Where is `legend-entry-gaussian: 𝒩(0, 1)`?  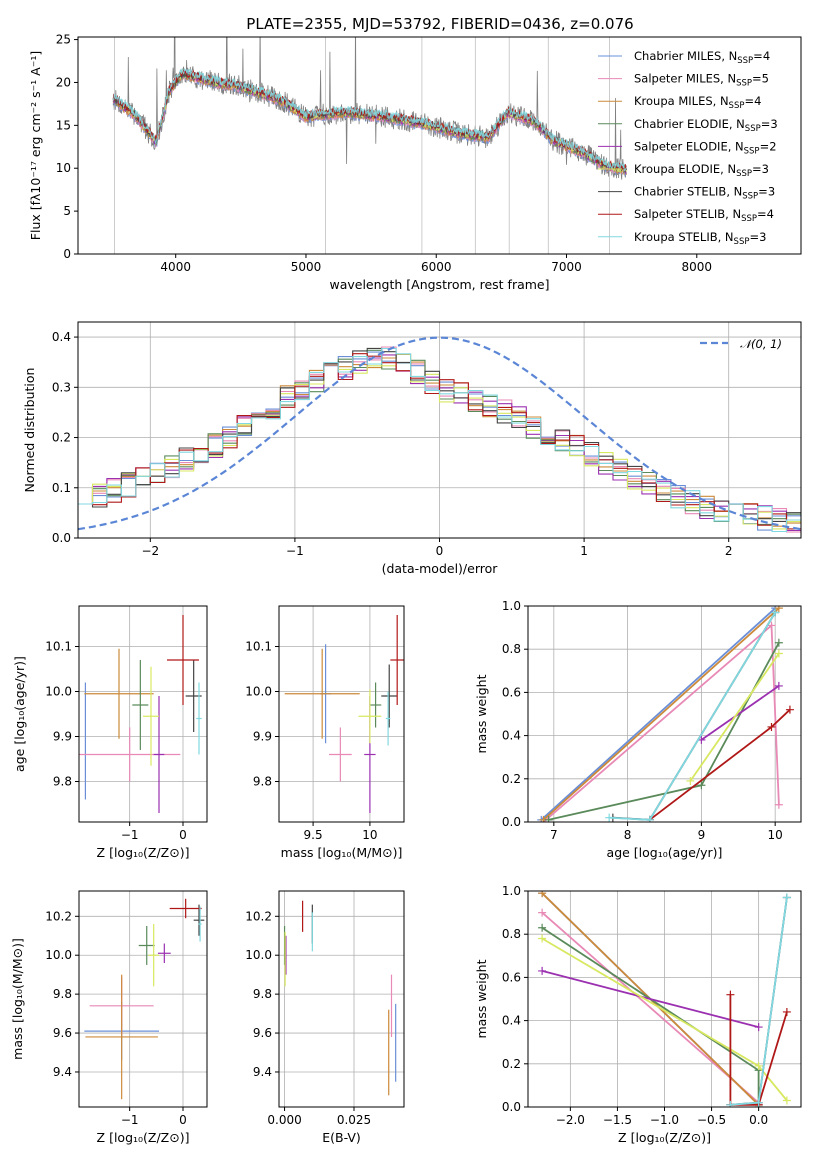
legend-entry-gaussian: 𝒩(0, 1) is located at coordinates (761, 344).